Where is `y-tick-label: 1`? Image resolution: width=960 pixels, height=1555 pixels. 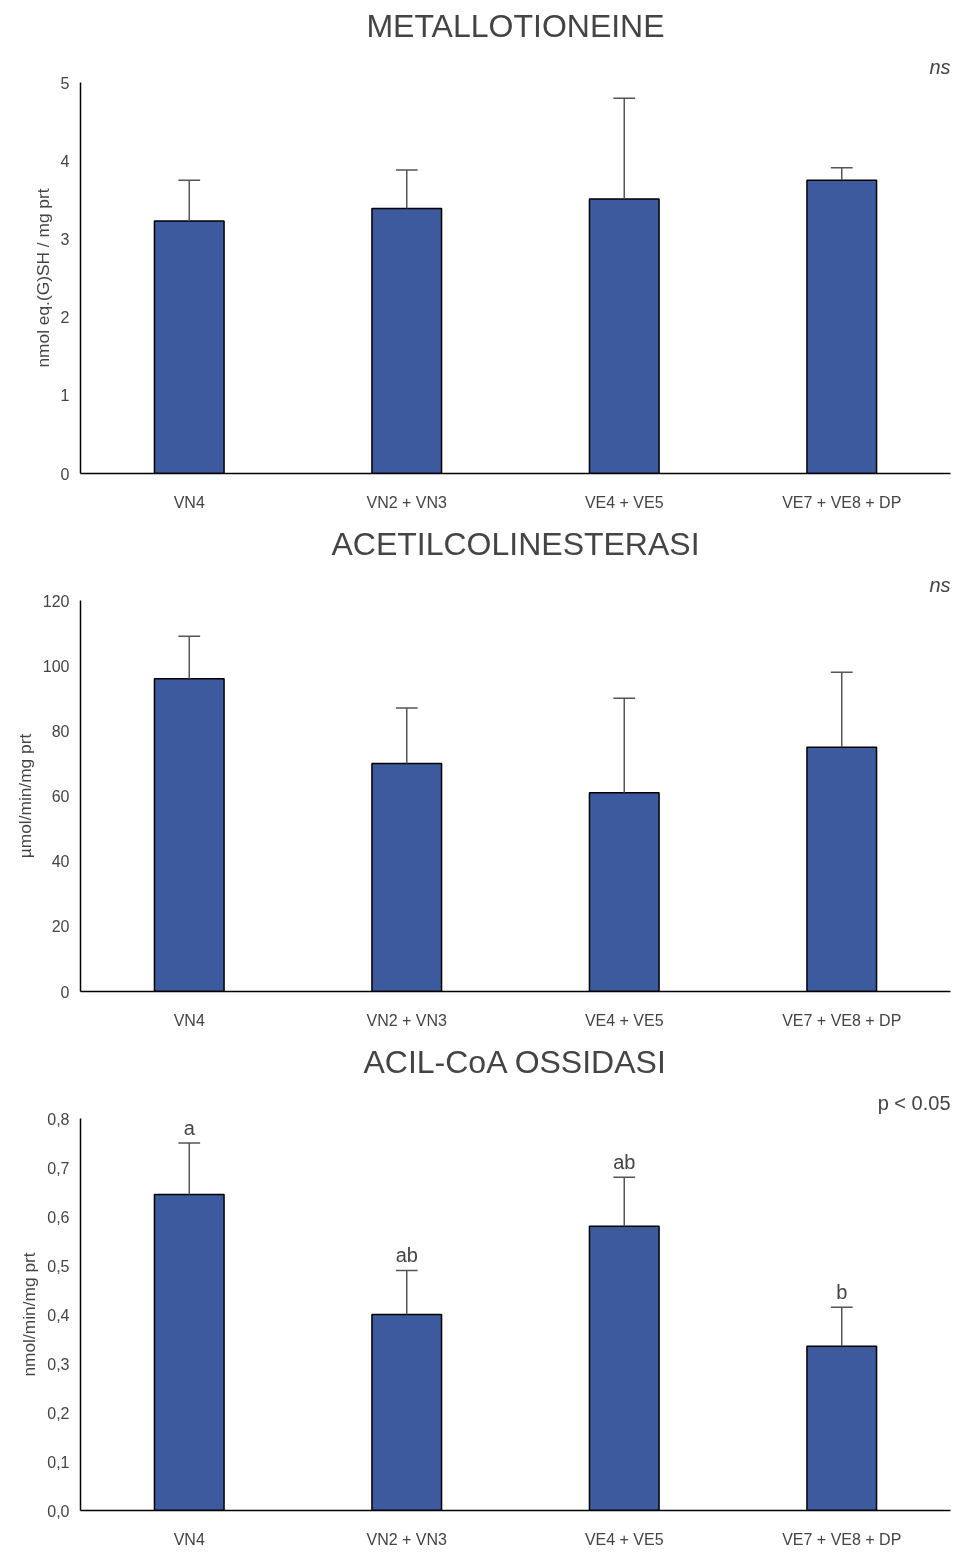
y-tick-label: 1 is located at coordinates (65, 396).